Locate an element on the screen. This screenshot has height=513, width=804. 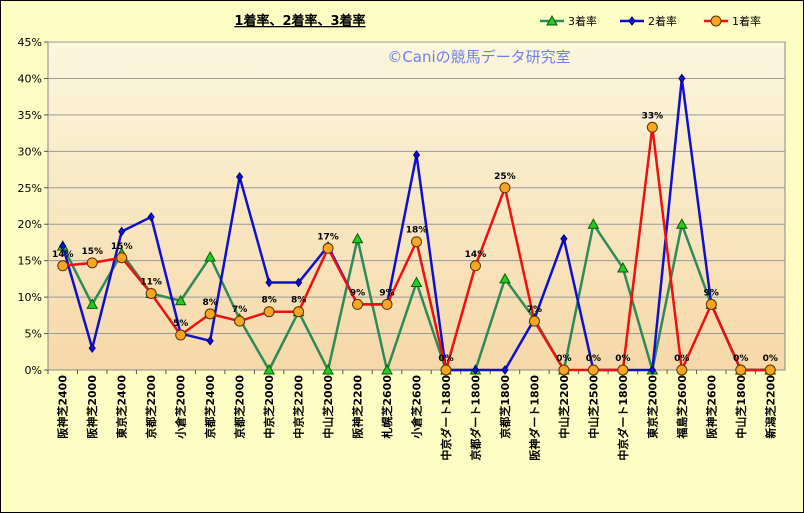
x-tick-label: 阪神芝2400 is located at coordinates (63, 407).